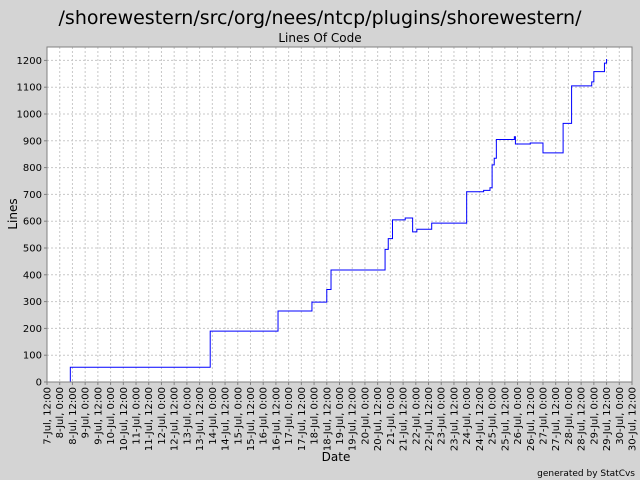  Describe the element at coordinates (29, 115) in the screenshot. I see `y-tick-label: 1000` at that location.